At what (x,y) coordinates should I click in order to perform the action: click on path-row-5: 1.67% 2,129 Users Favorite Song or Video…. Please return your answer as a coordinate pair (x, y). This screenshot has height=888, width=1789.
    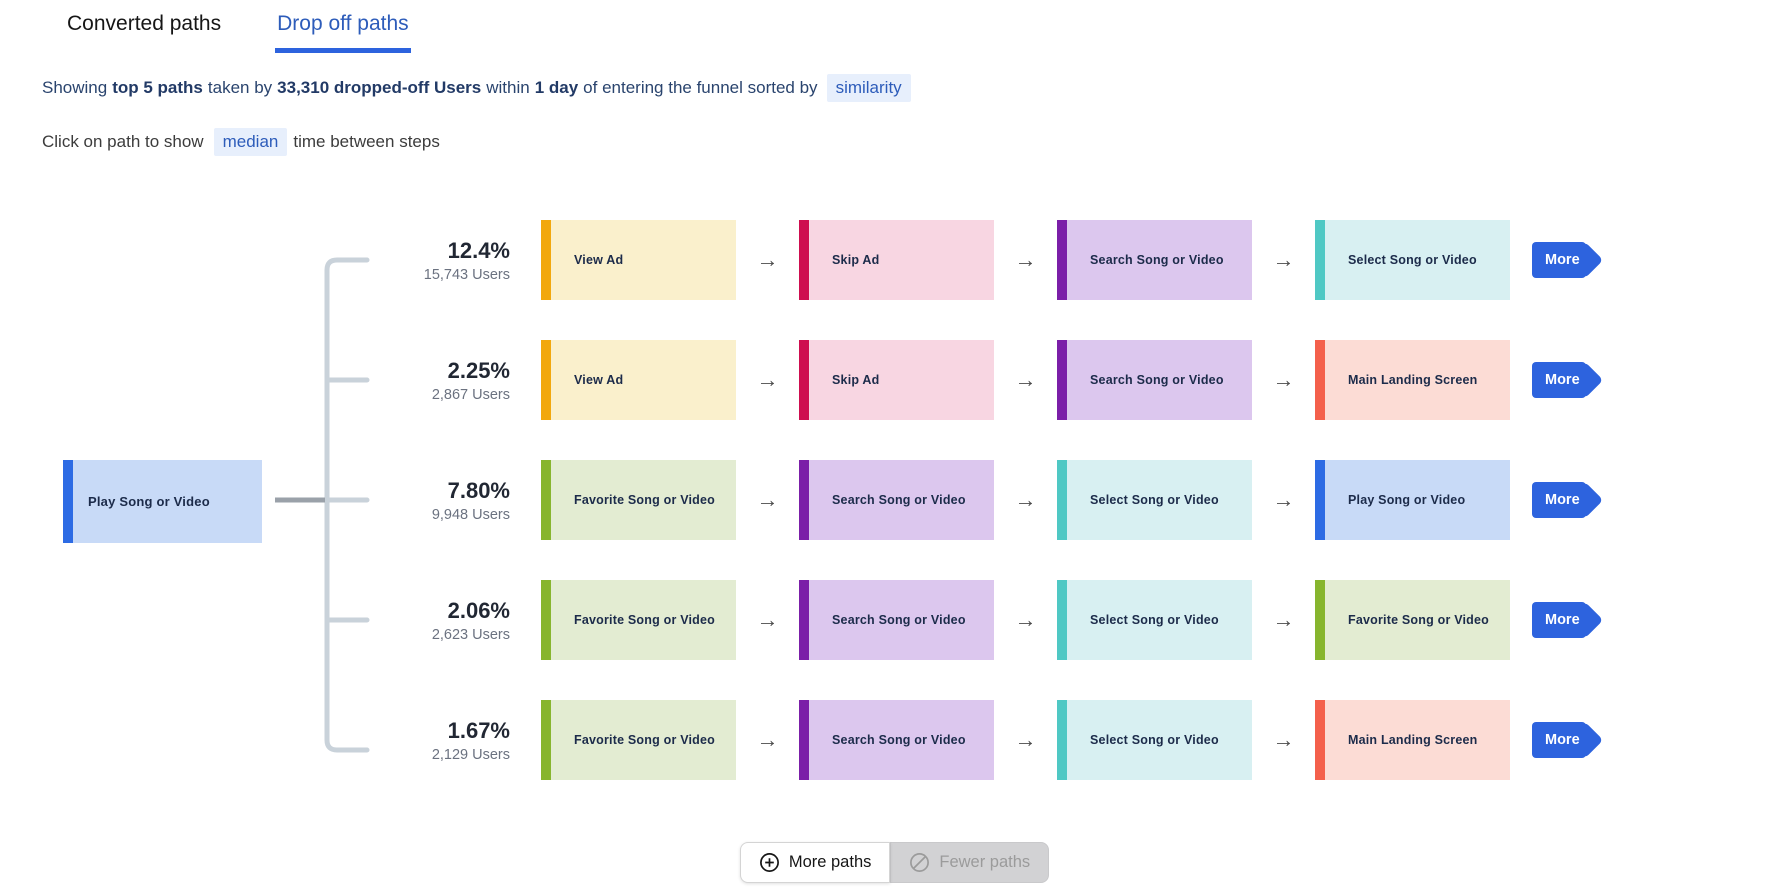
    Looking at the image, I should click on (988, 740).